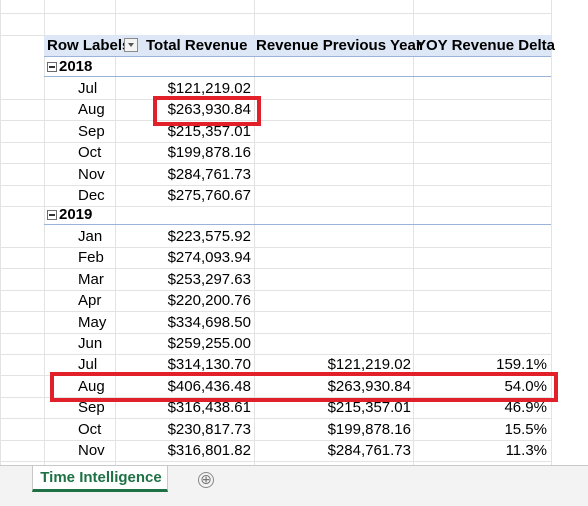  I want to click on sheet-tab-time-intelligence: Time Intelligence, so click(100, 479).